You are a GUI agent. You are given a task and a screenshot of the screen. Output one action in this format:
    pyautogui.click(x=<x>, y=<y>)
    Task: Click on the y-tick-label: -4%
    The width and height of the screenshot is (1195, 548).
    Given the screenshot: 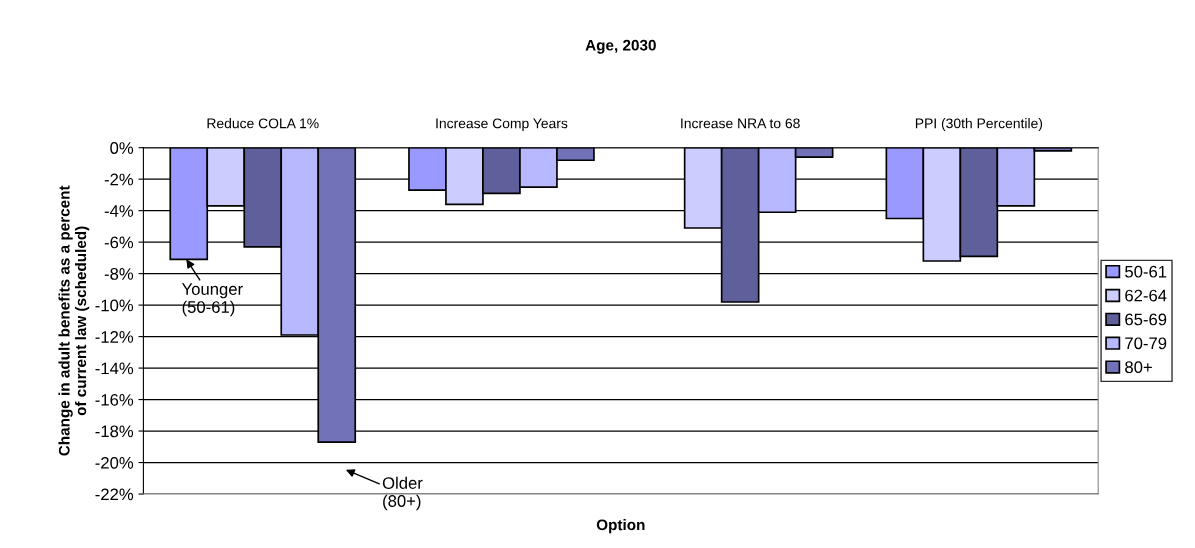 What is the action you would take?
    pyautogui.click(x=119, y=211)
    